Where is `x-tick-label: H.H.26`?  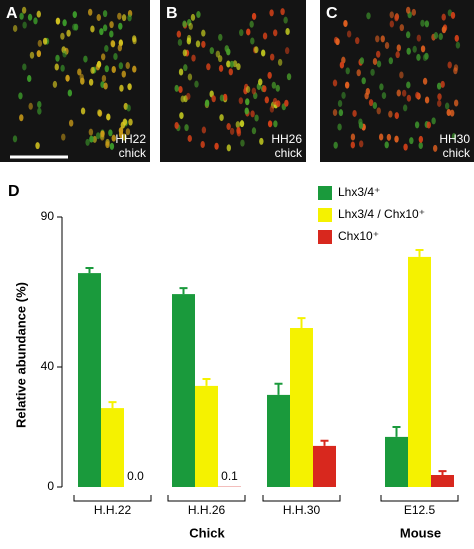 x-tick-label: H.H.26 is located at coordinates (207, 510).